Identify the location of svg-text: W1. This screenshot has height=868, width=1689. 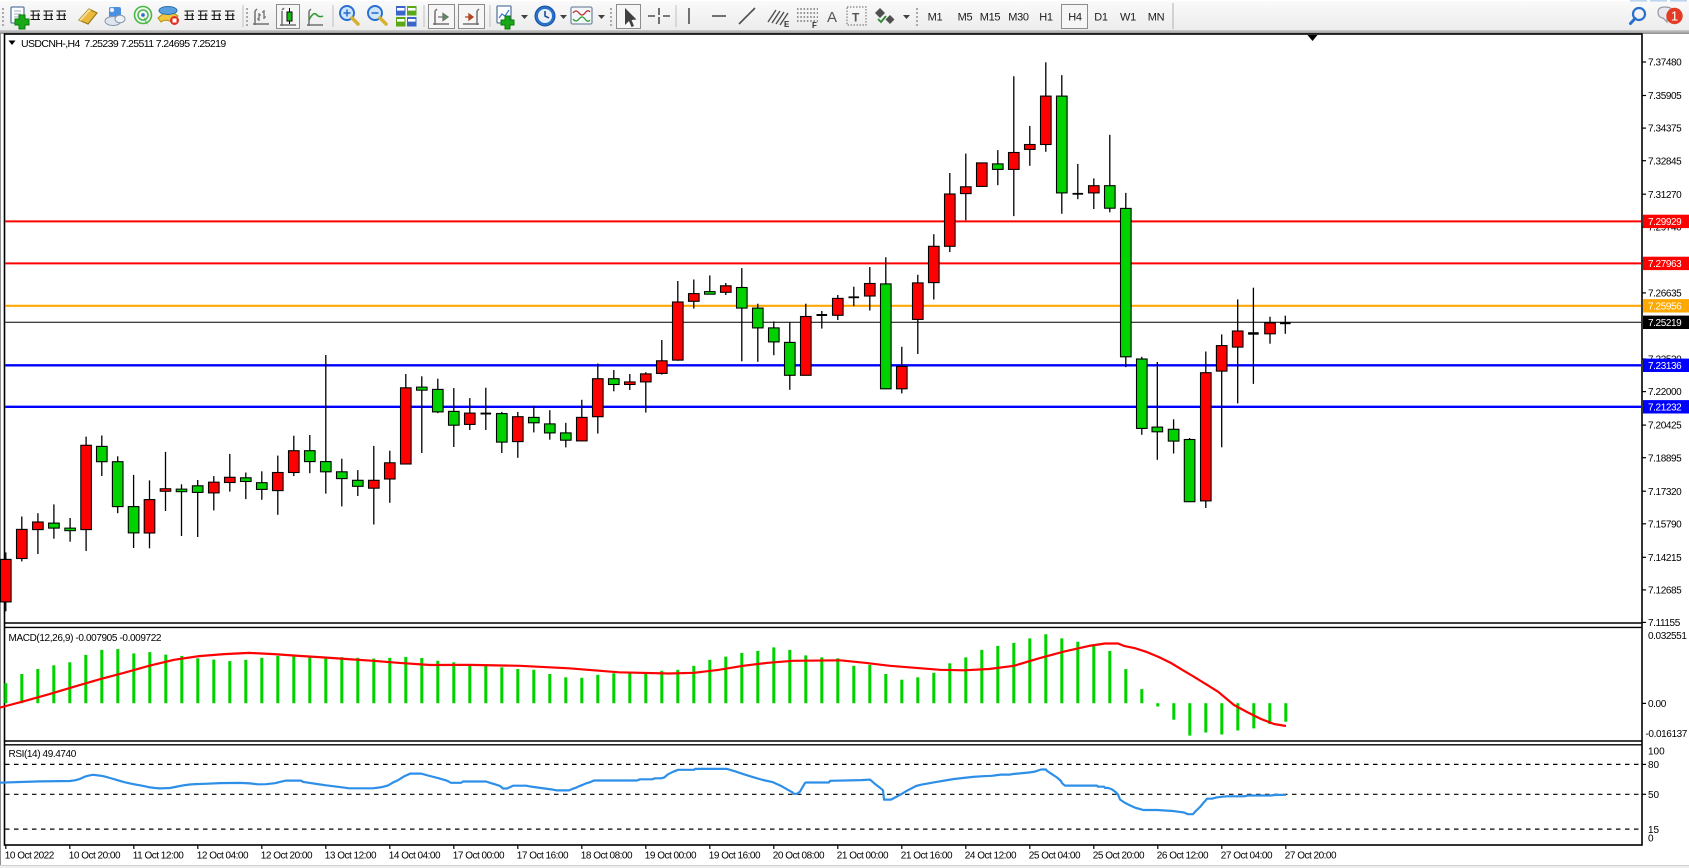
(1128, 18).